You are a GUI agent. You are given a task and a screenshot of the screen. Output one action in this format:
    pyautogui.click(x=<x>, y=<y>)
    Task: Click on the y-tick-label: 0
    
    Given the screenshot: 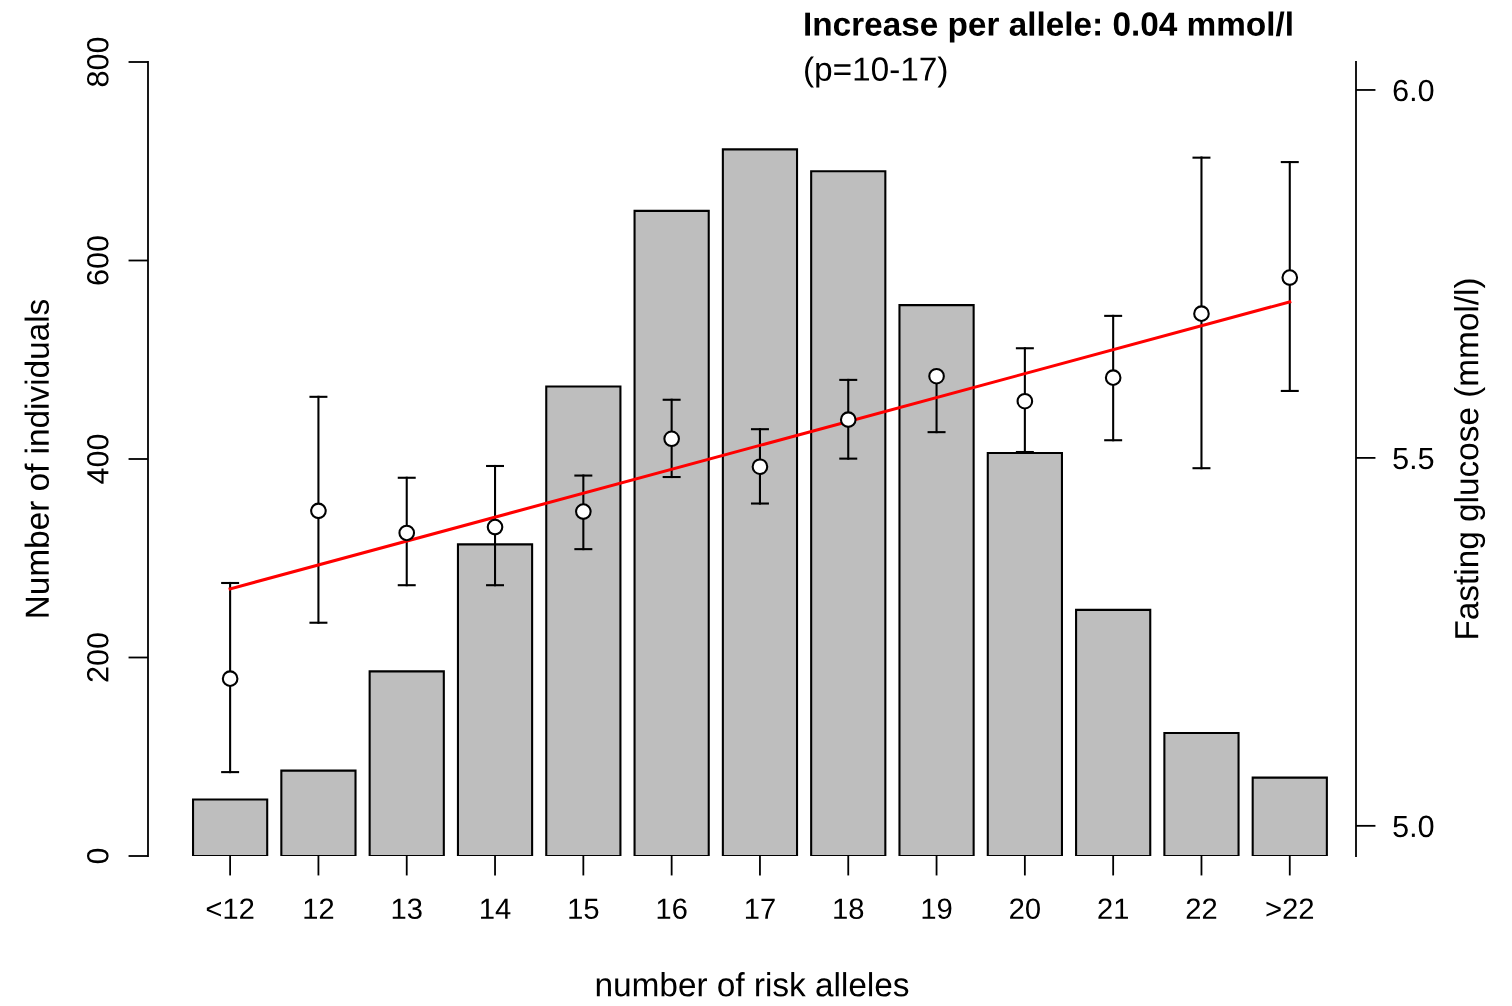 What is the action you would take?
    pyautogui.click(x=97, y=856)
    